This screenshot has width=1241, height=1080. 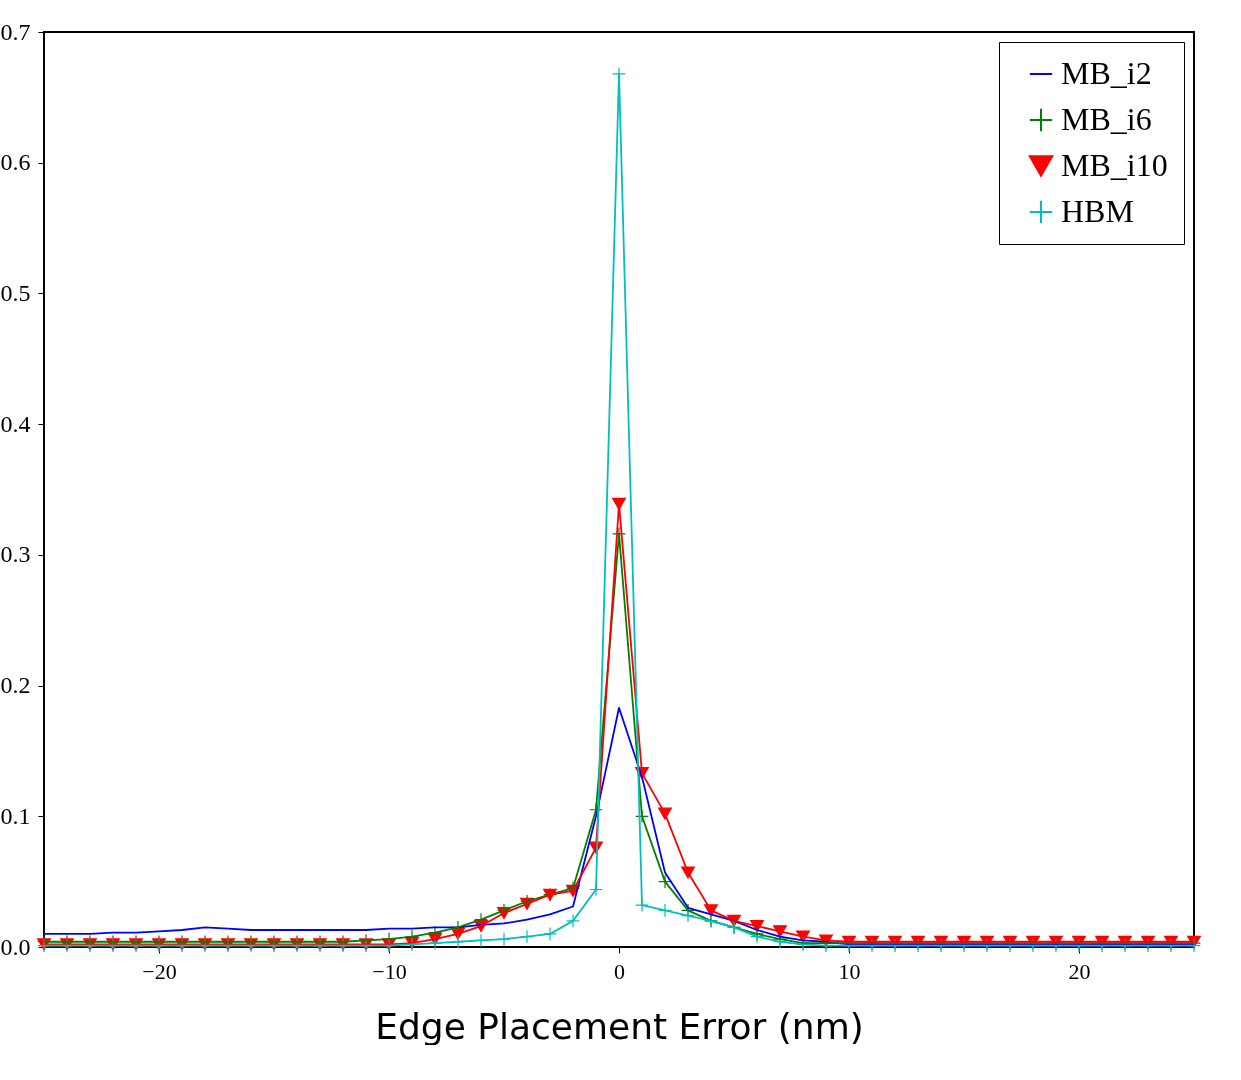 I want to click on legend-label: HBM, so click(x=1097, y=211).